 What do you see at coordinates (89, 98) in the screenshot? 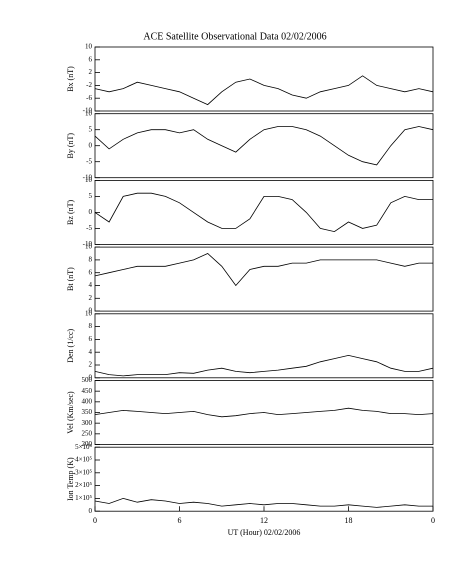
I see `y-tick-label: -6` at bounding box center [89, 98].